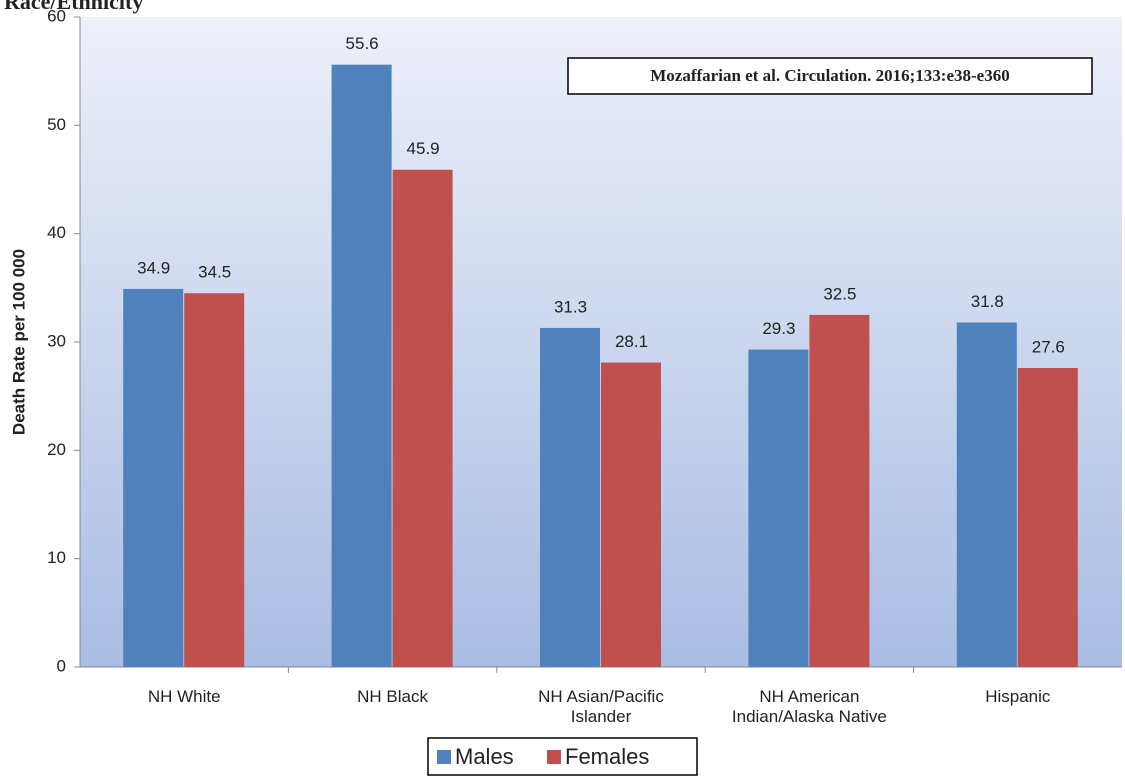 Image resolution: width=1125 pixels, height=776 pixels. I want to click on y-tick-label: 10, so click(56, 557).